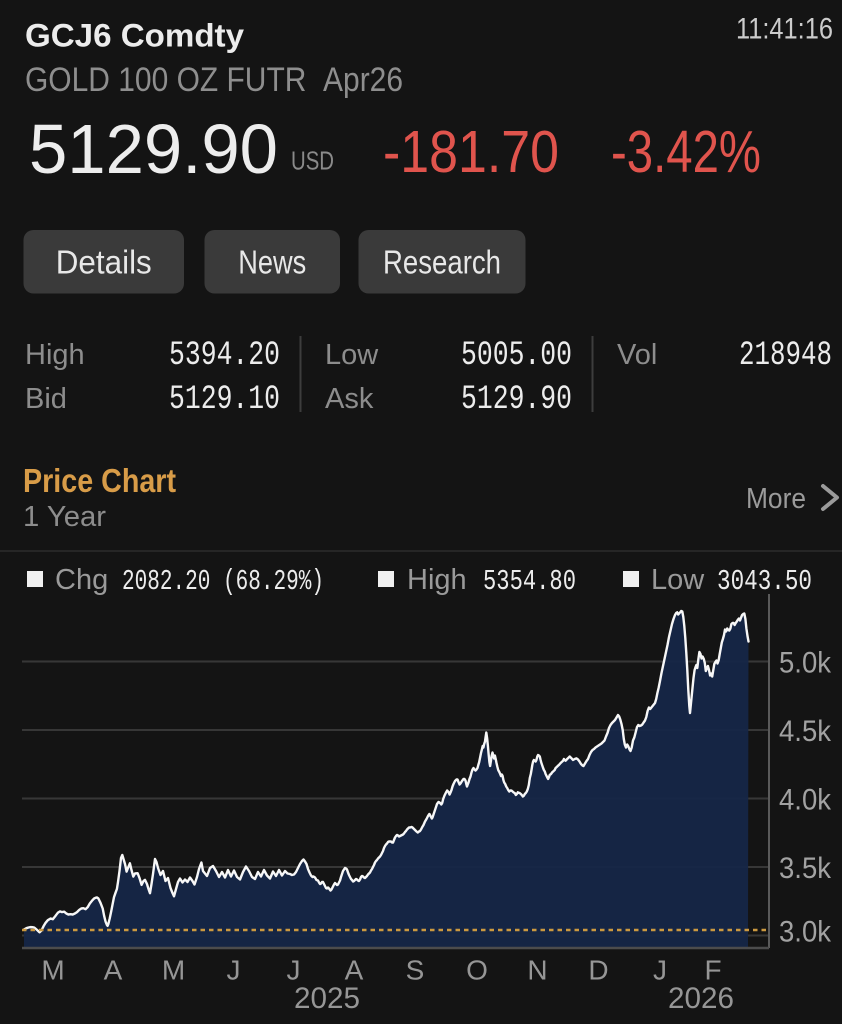  Describe the element at coordinates (327, 998) in the screenshot. I see `svg-text: 2025` at that location.